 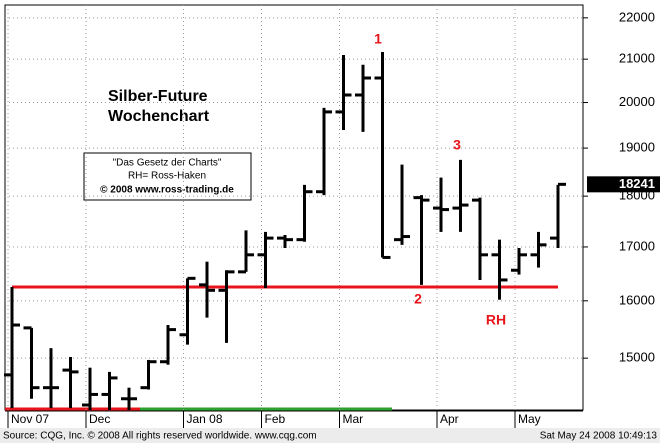 What do you see at coordinates (30, 419) in the screenshot?
I see `x-tick-label: Nov 07` at bounding box center [30, 419].